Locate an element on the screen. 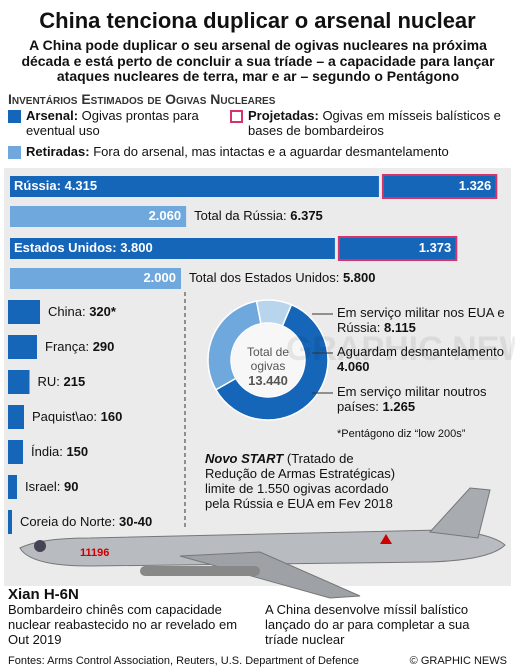 This screenshot has height=671, width=515. deployed-label: 1.373 is located at coordinates (395, 248).